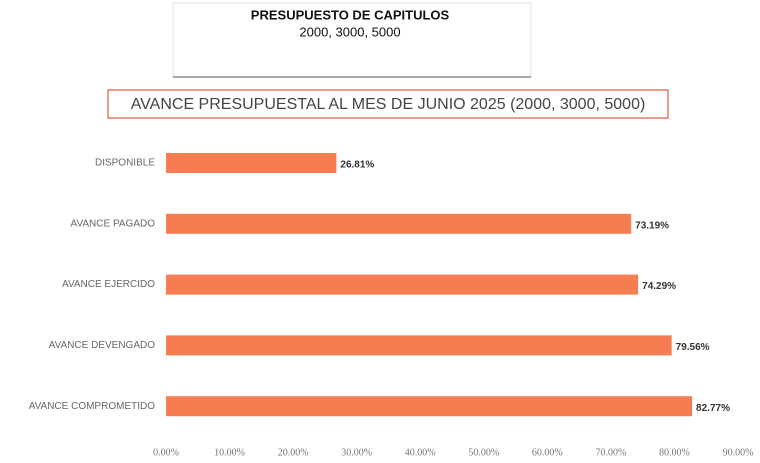 The image size is (760, 463). I want to click on x-tick-label: 20.00%, so click(293, 452).